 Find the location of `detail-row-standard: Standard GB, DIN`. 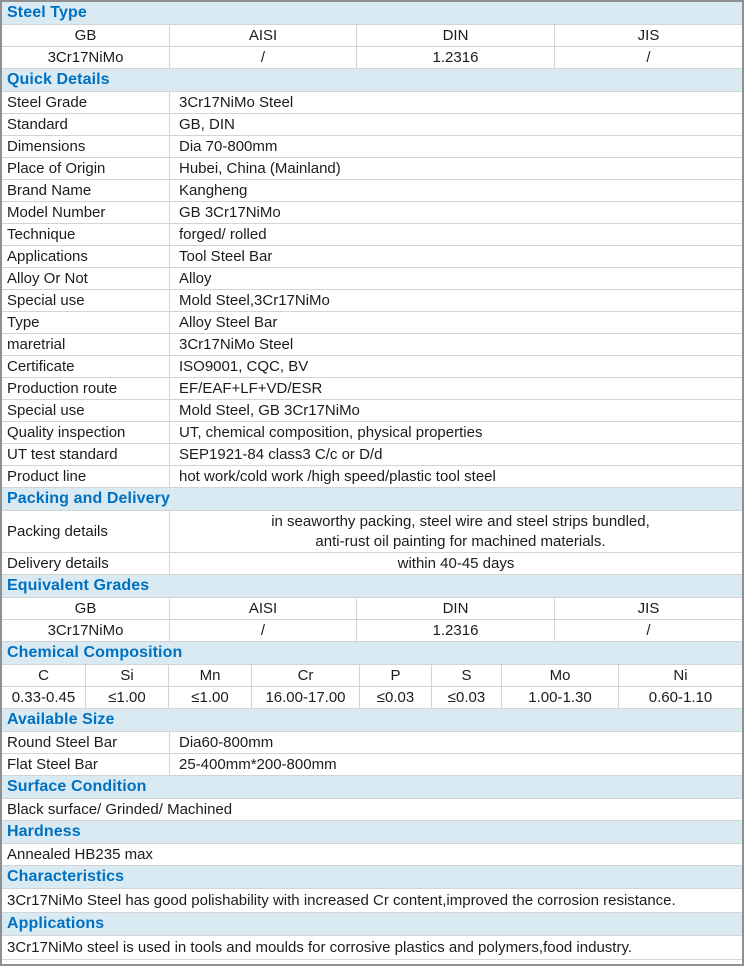

detail-row-standard: Standard GB, DIN is located at coordinates (372, 125).